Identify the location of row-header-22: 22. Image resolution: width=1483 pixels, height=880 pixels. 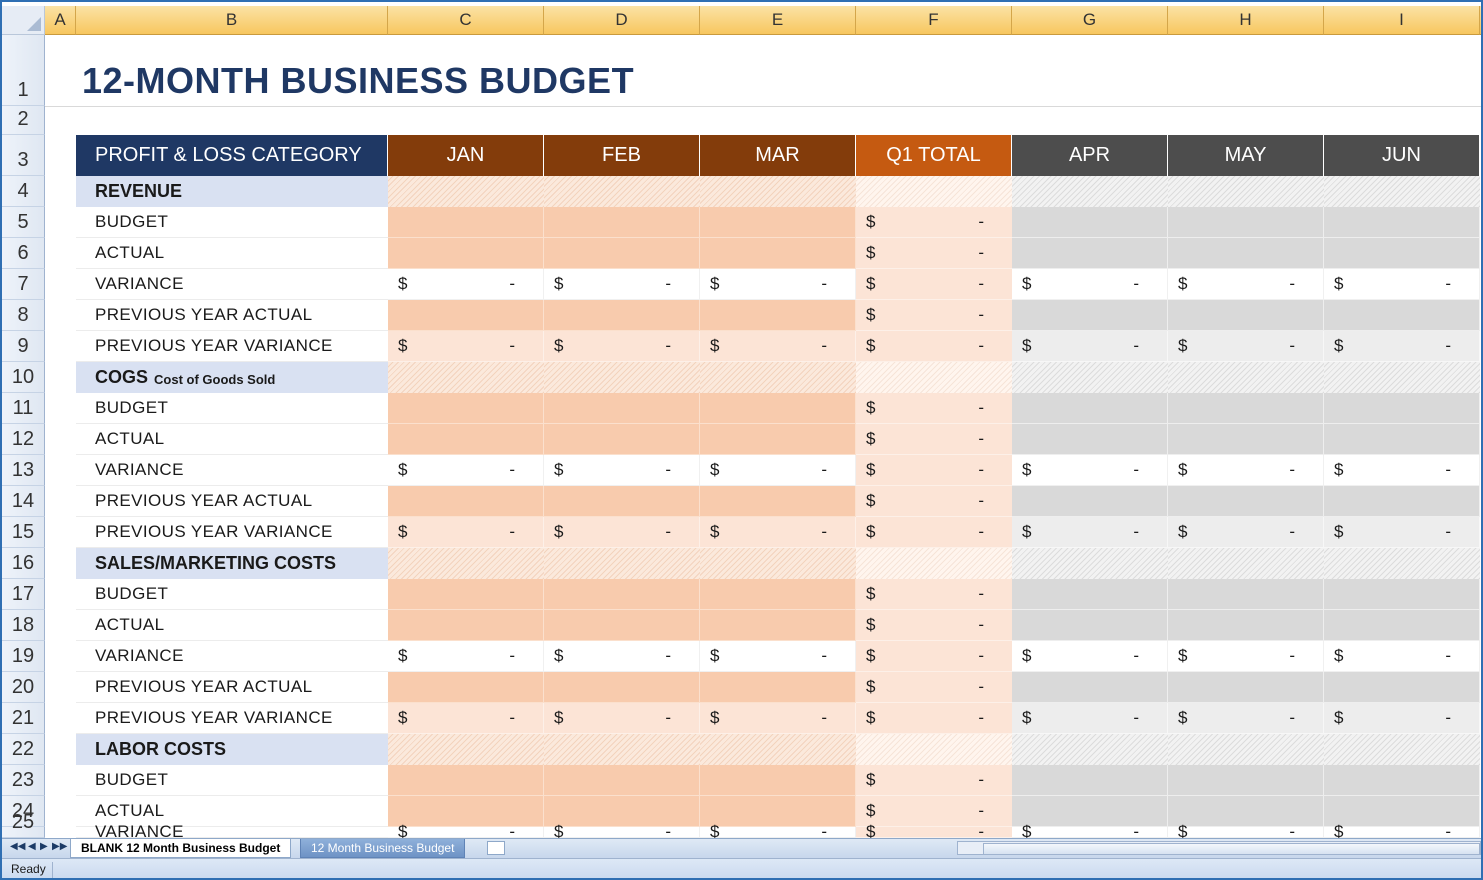
(23, 749).